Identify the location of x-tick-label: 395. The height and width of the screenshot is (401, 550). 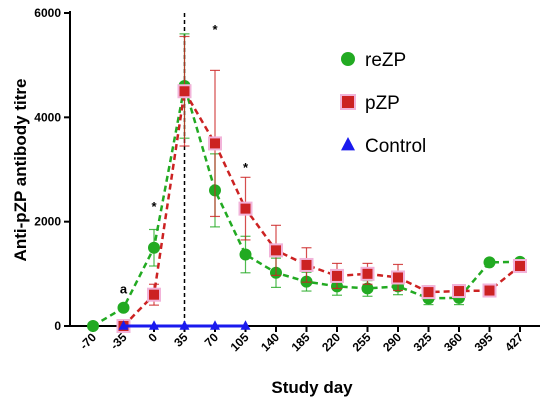
(484, 342).